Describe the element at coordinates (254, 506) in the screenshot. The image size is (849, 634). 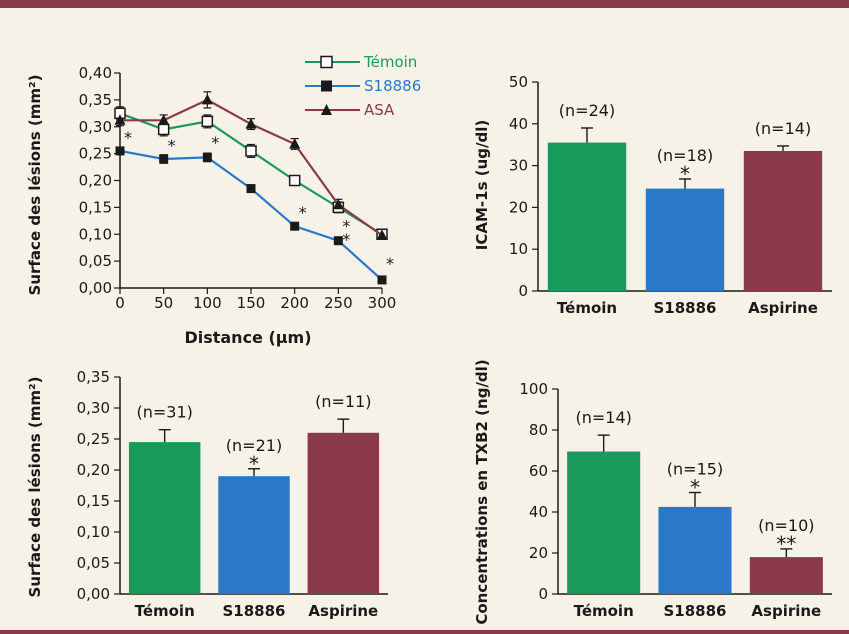
I see `surface-chart-bars: Témoin (n=31) S18886 *(n=21) Aspirine (n=11)` at that location.